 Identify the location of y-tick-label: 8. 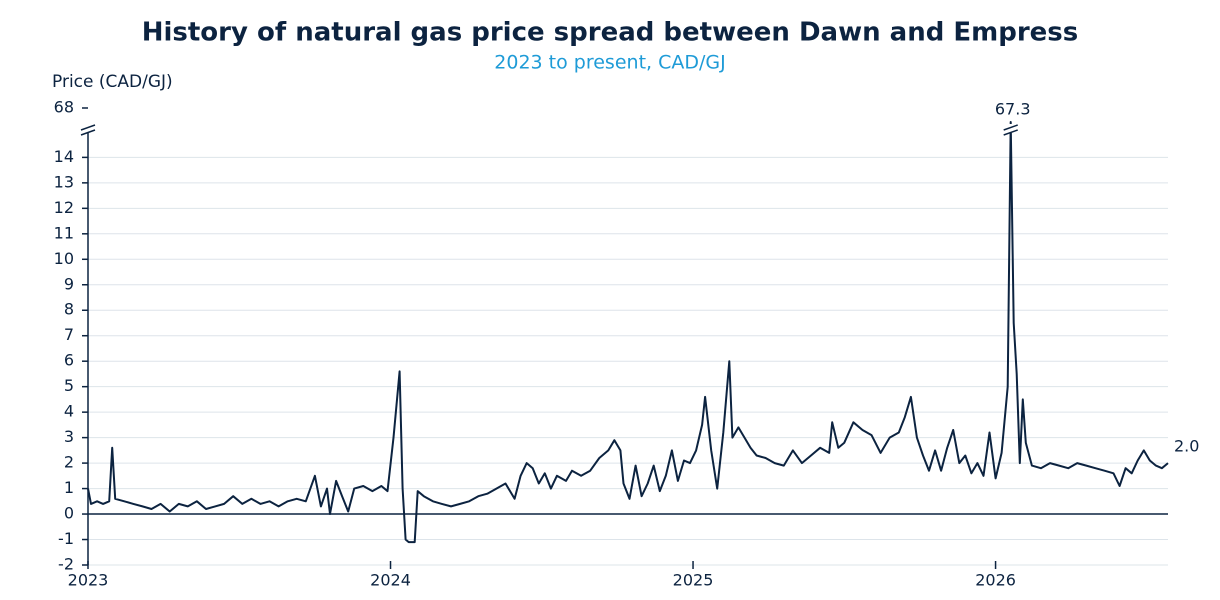
(69, 309).